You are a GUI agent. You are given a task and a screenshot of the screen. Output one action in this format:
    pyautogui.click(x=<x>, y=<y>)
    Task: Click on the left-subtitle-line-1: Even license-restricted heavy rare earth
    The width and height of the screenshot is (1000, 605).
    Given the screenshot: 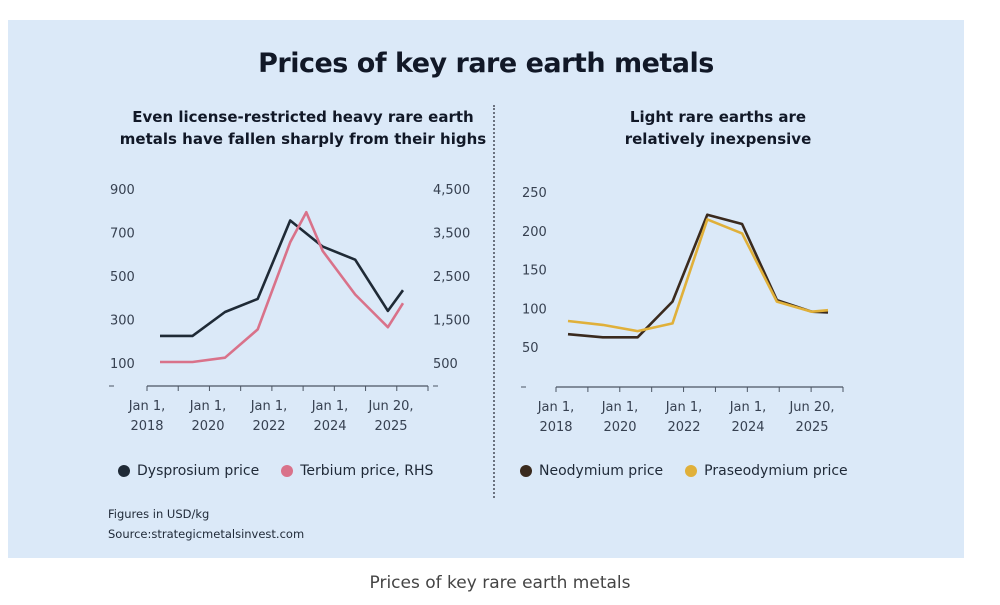 What is the action you would take?
    pyautogui.click(x=303, y=117)
    